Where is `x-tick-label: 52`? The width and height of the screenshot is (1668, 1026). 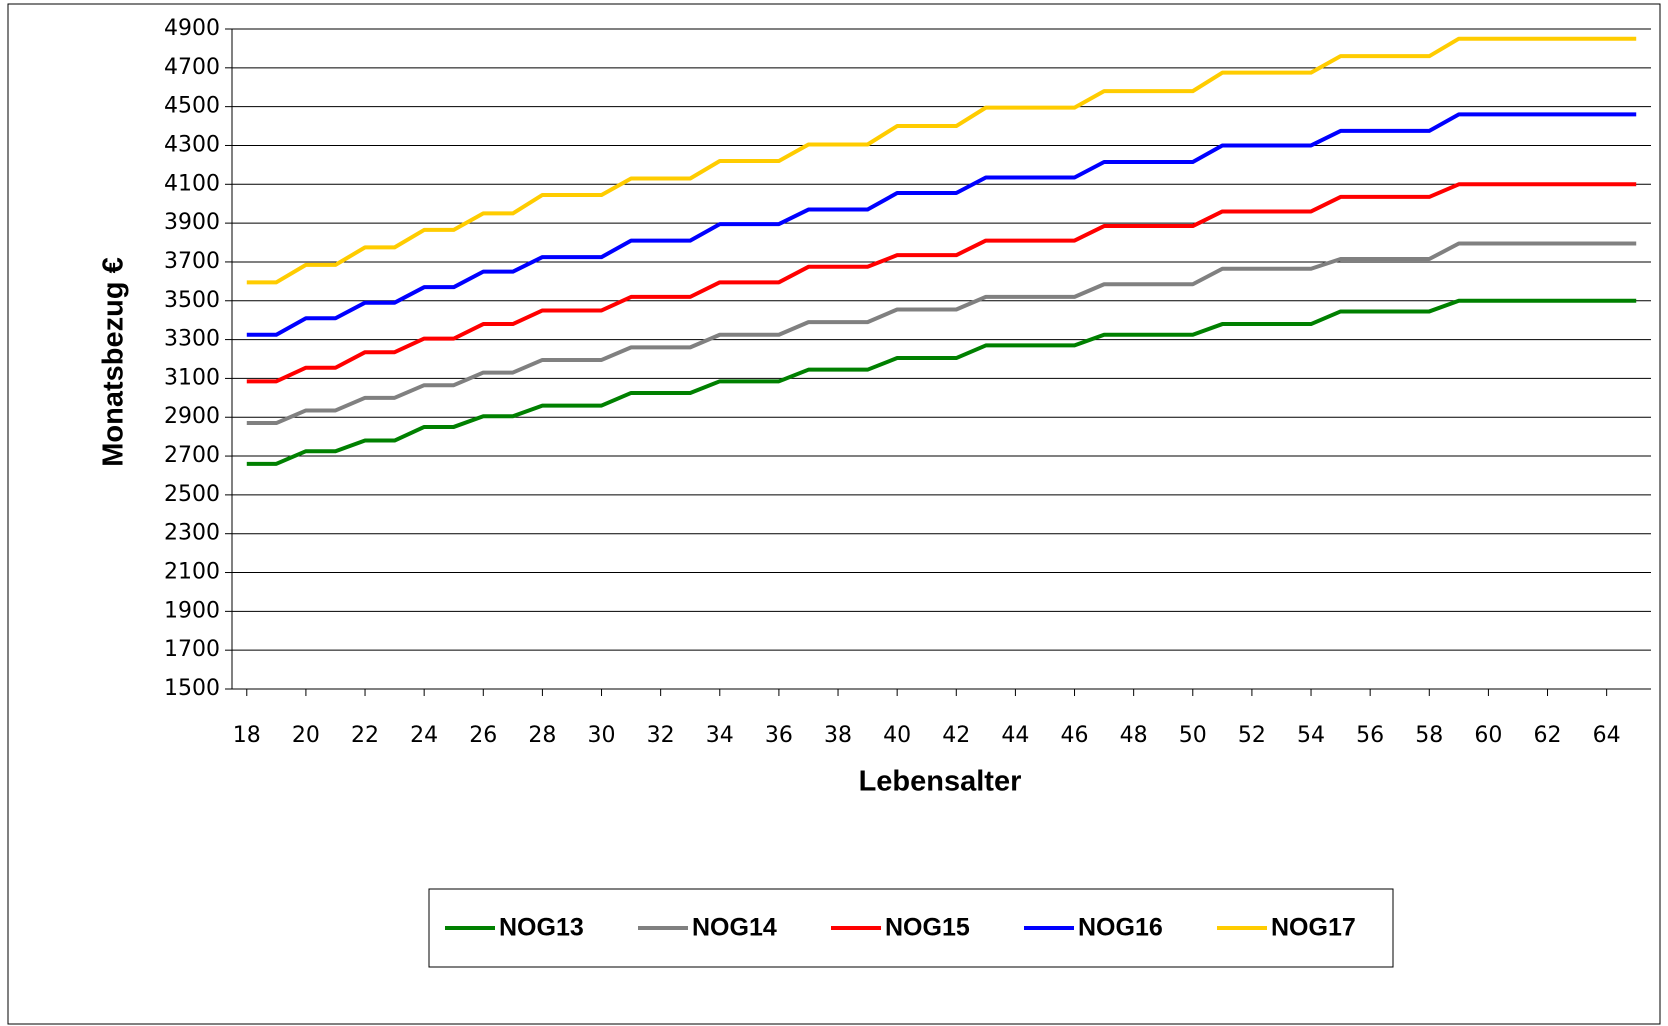
x-tick-label: 52 is located at coordinates (1252, 735).